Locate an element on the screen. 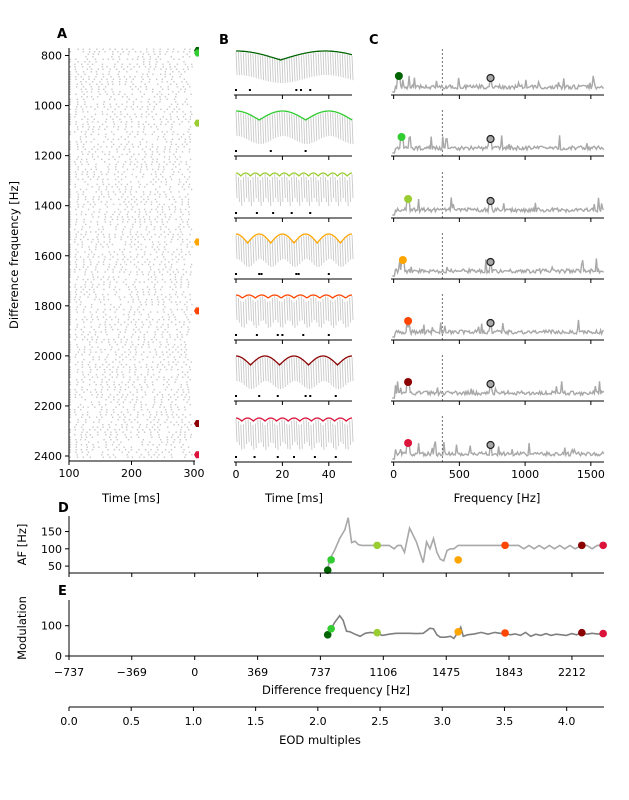  spike-marker is located at coordinates (310, 213).